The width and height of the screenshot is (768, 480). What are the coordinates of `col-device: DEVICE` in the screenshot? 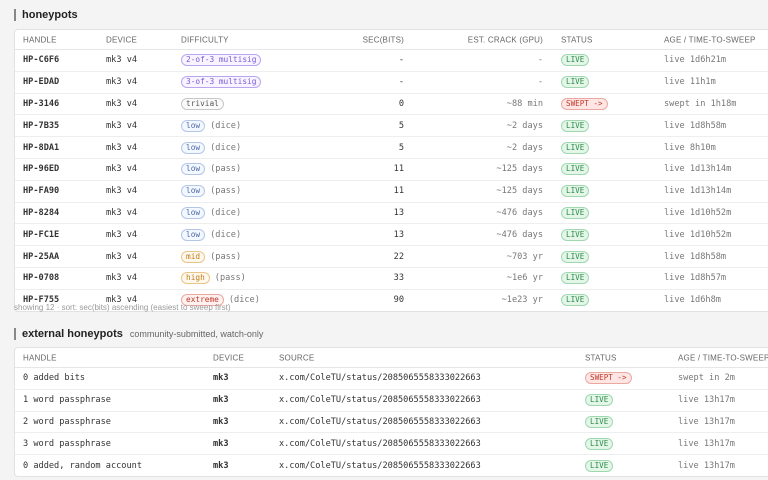 It's located at (121, 39).